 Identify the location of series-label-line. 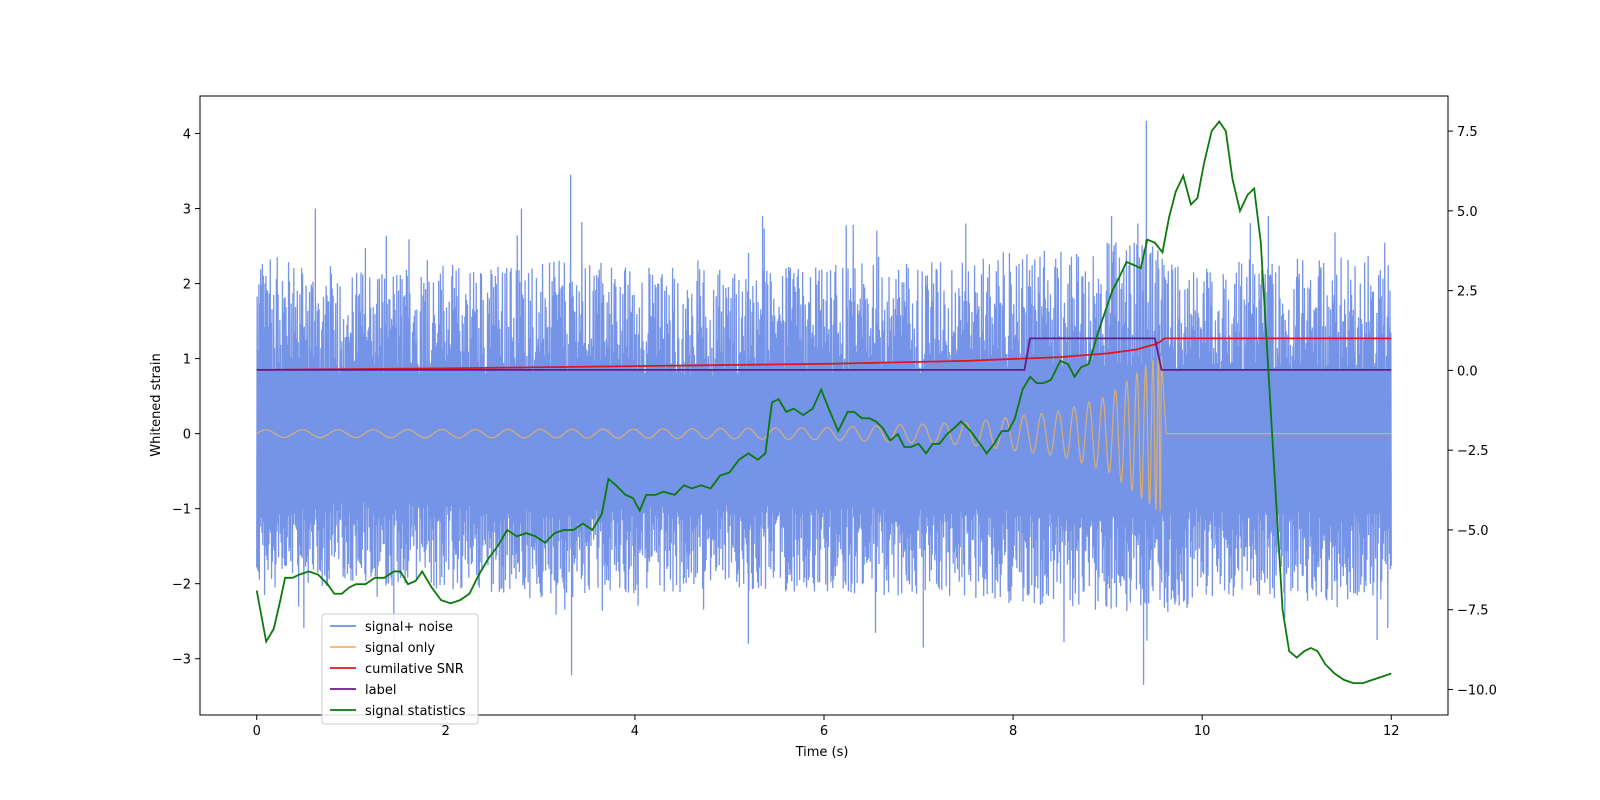
(824, 354).